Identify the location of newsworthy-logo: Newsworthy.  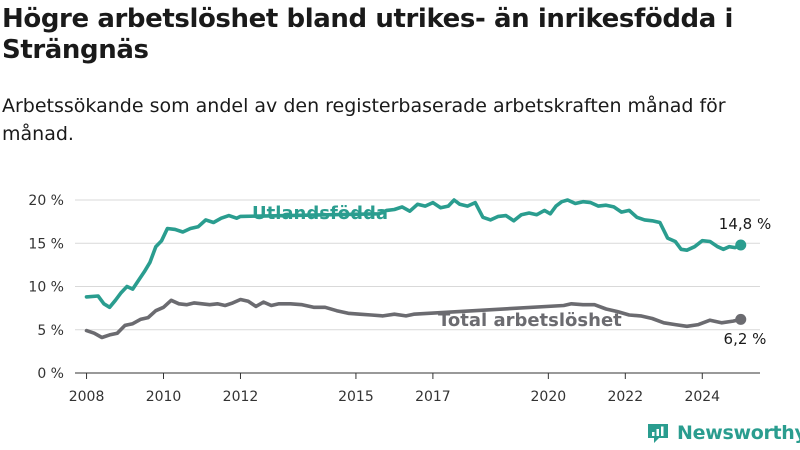
(723, 433).